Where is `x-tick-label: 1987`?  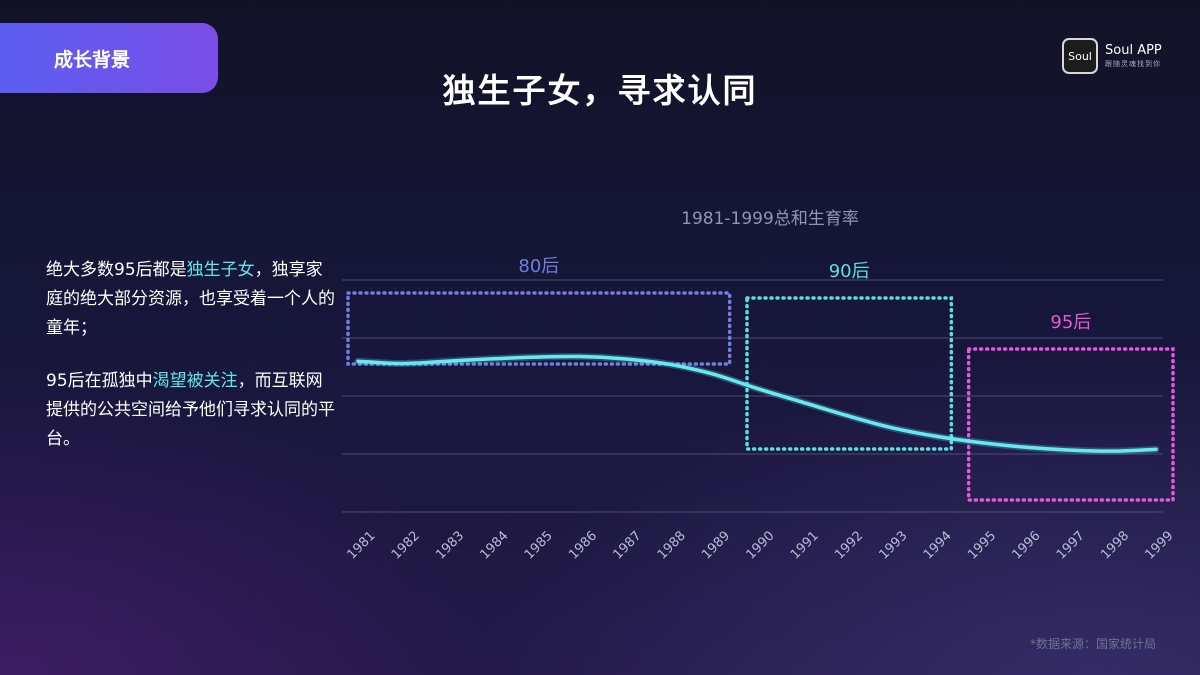
x-tick-label: 1987 is located at coordinates (628, 546).